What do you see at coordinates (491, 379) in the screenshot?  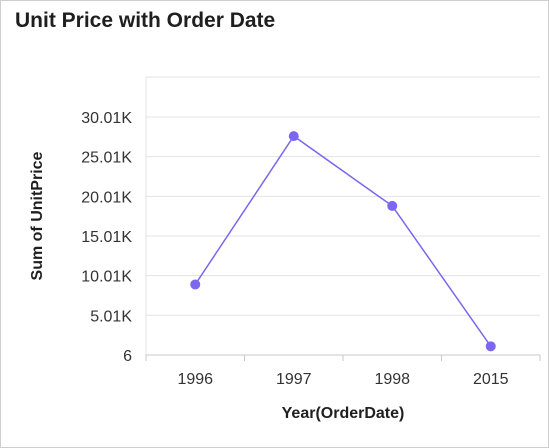 I see `x-tick-label: 2015` at bounding box center [491, 379].